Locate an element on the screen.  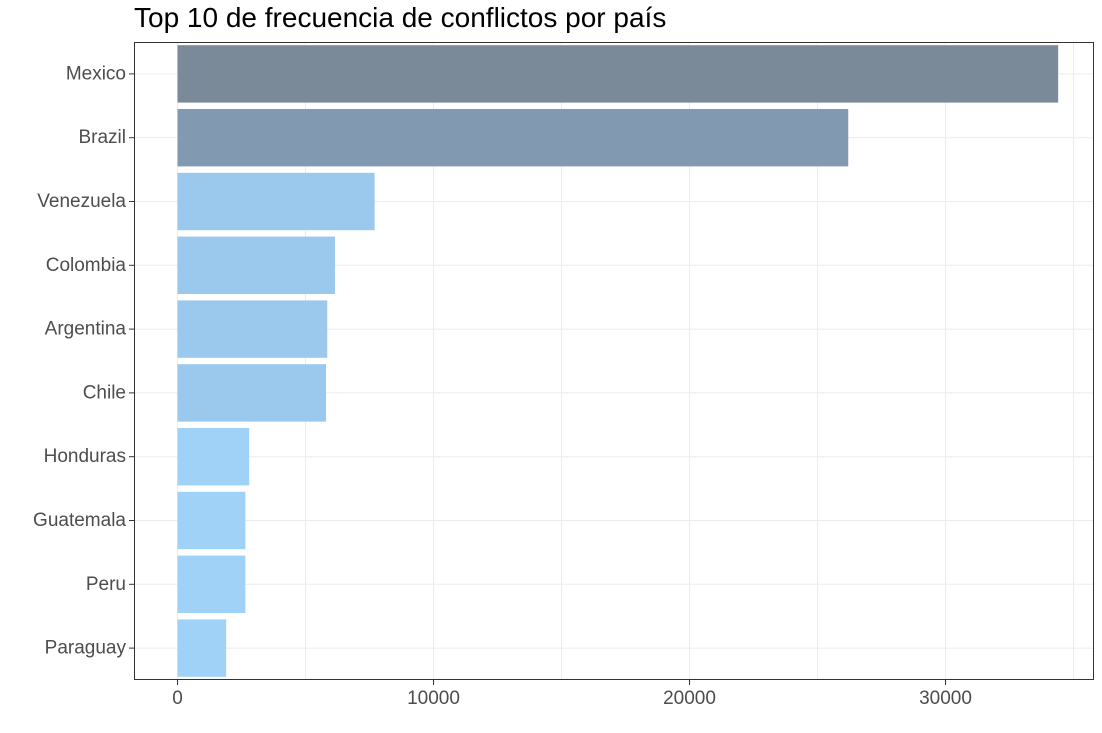
x-tick-label: 0 is located at coordinates (177, 698).